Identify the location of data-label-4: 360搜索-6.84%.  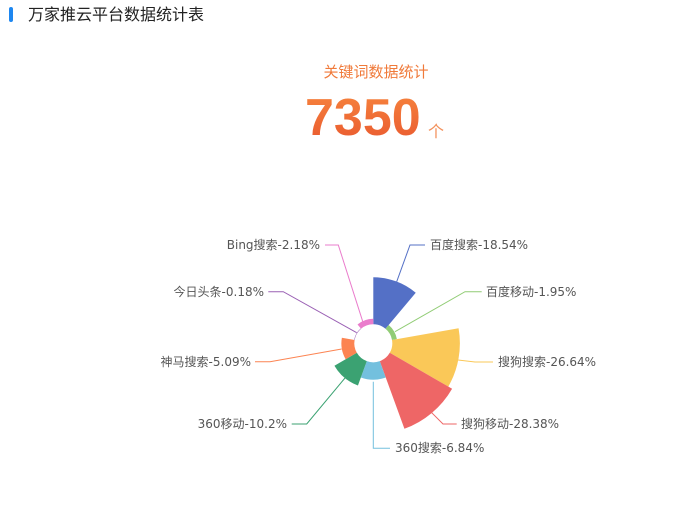
(439, 447).